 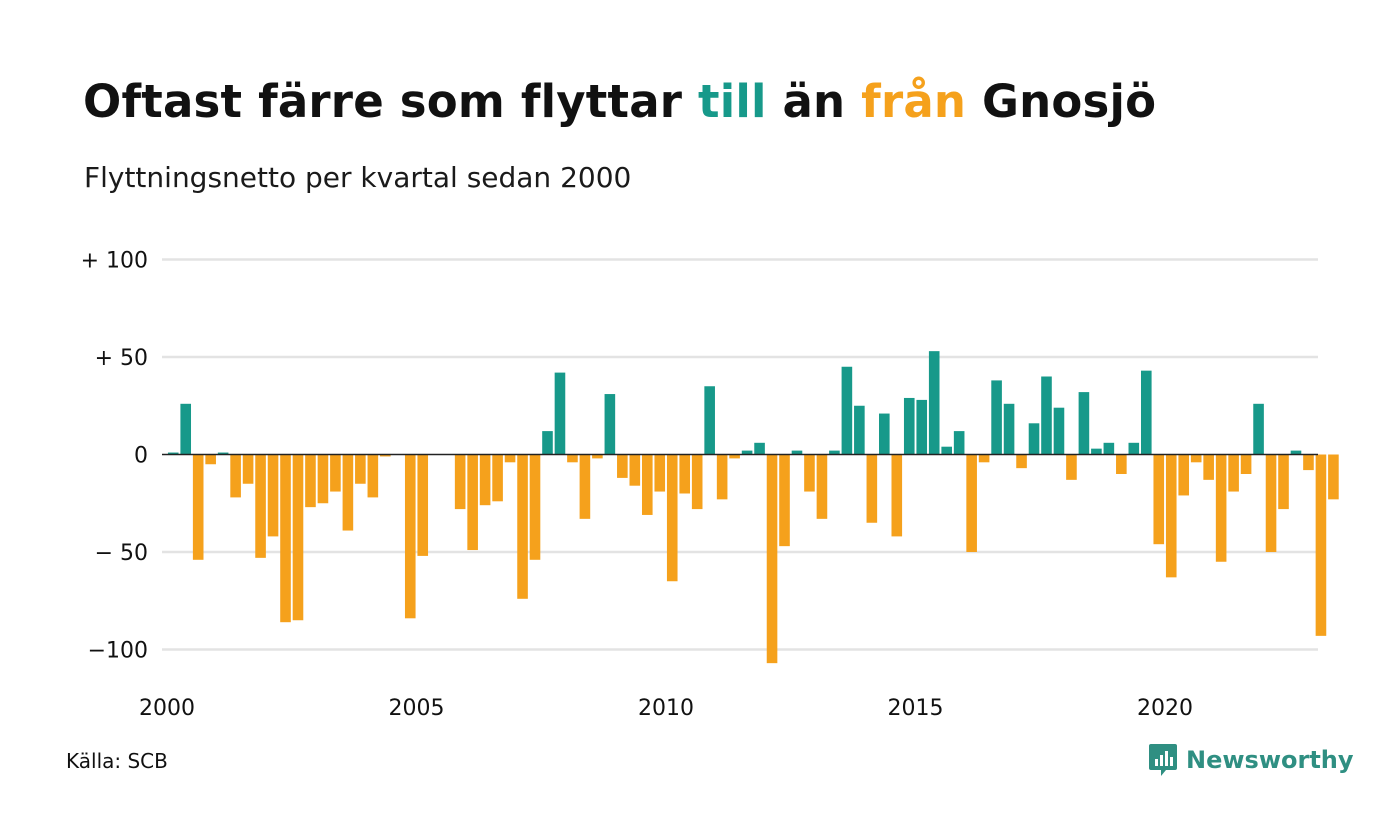 I want to click on brand-name: Newsworthy, so click(x=1270, y=760).